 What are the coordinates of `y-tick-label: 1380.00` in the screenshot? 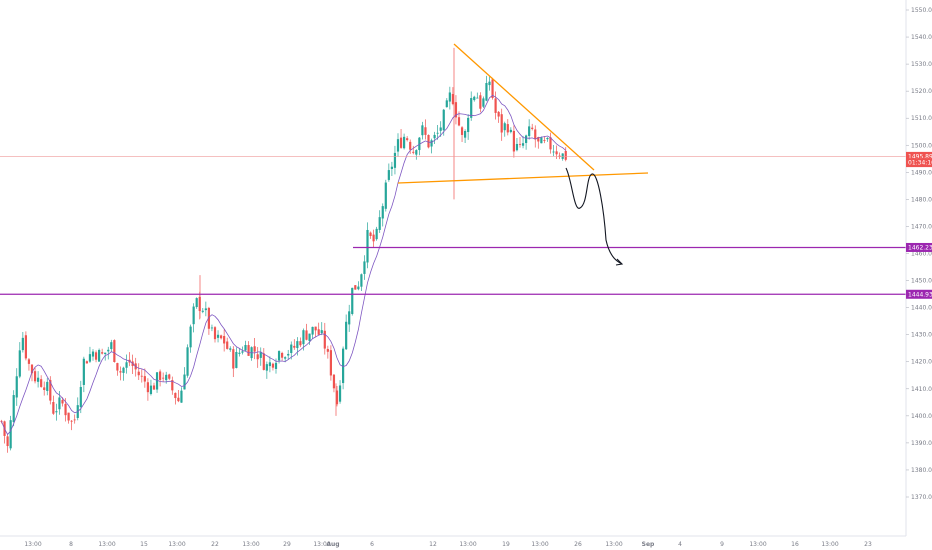 It's located at (921, 470).